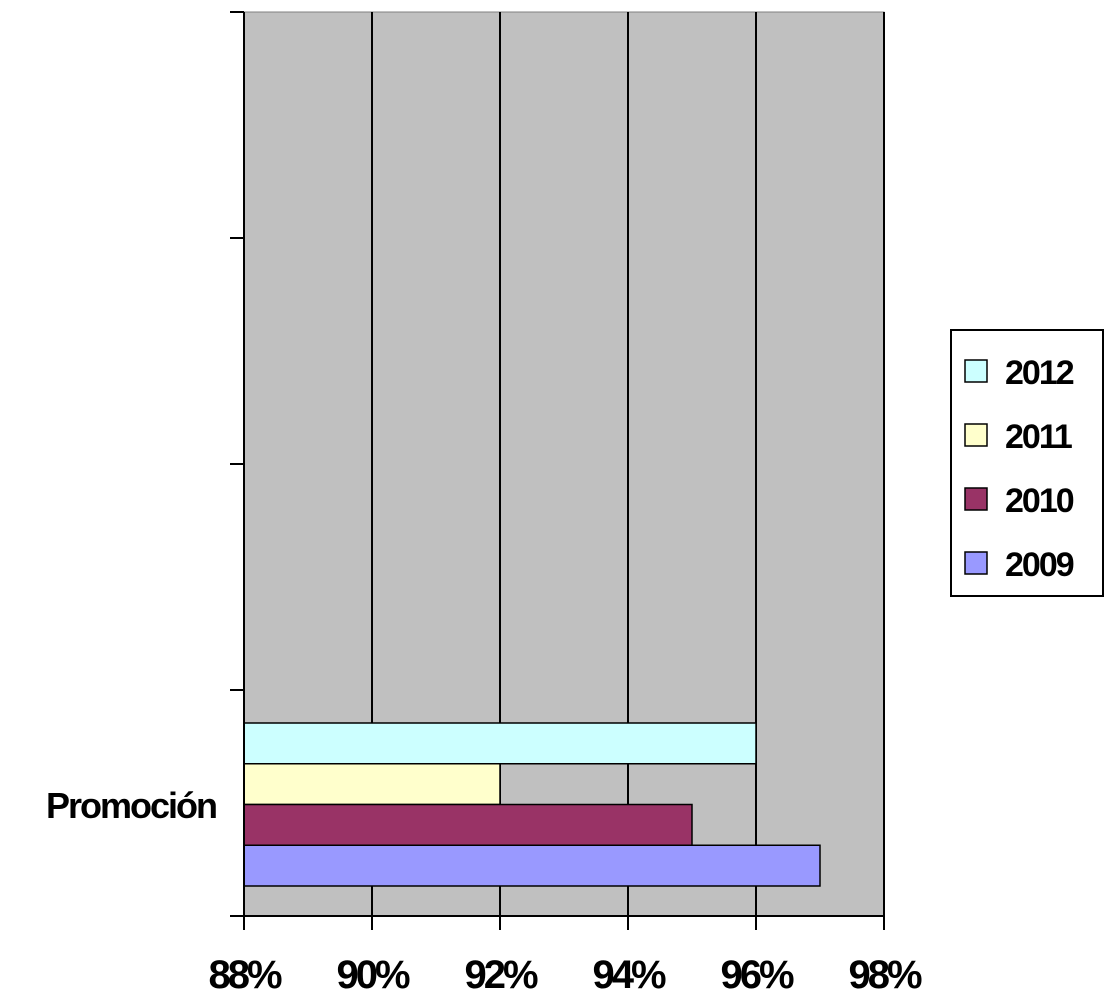  Describe the element at coordinates (628, 975) in the screenshot. I see `x-tick-label-94: 94%` at that location.